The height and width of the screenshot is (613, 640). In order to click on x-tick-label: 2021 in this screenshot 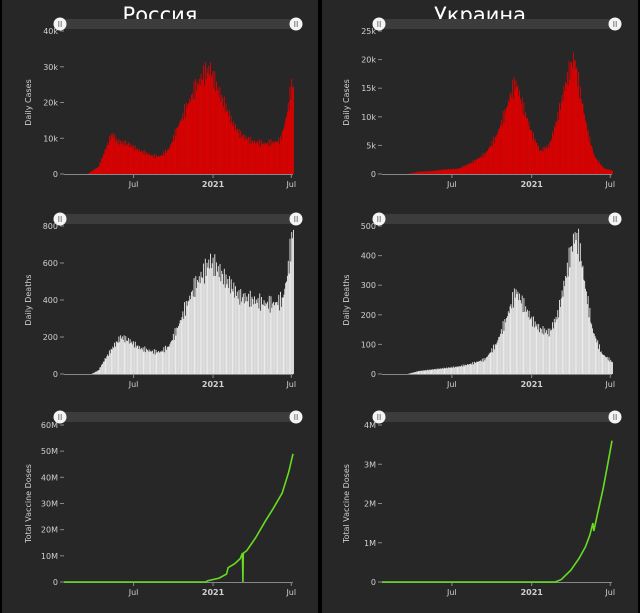, I will do `click(213, 184)`.